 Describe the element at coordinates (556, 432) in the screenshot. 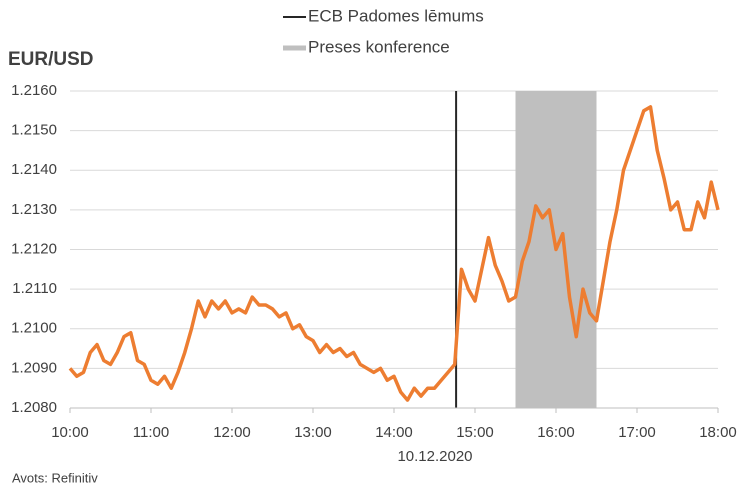

I see `x-tick-label: 16:00` at that location.